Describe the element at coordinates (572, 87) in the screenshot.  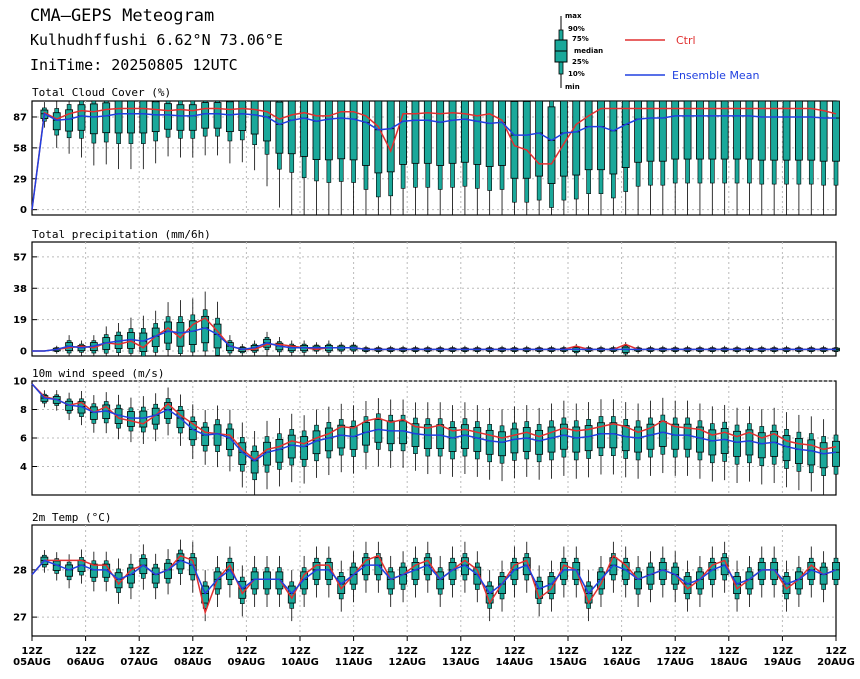
I see `legend-box-label: min` at that location.